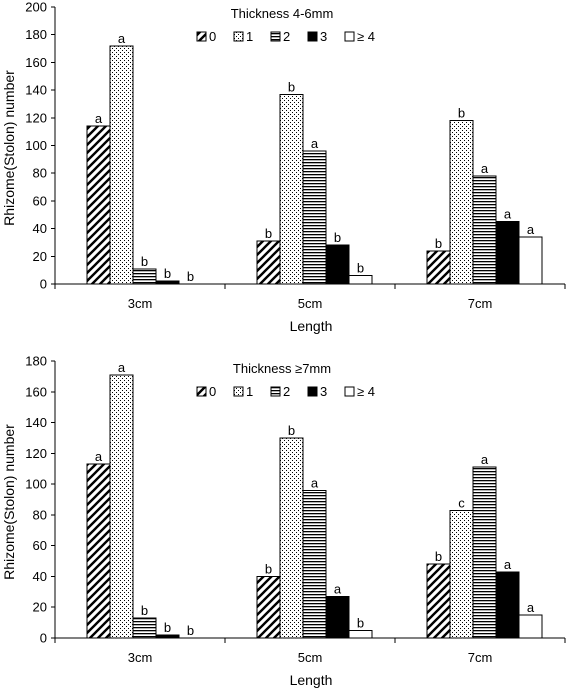 This screenshot has height=690, width=566. I want to click on bar-series-1-7cm, so click(461, 202).